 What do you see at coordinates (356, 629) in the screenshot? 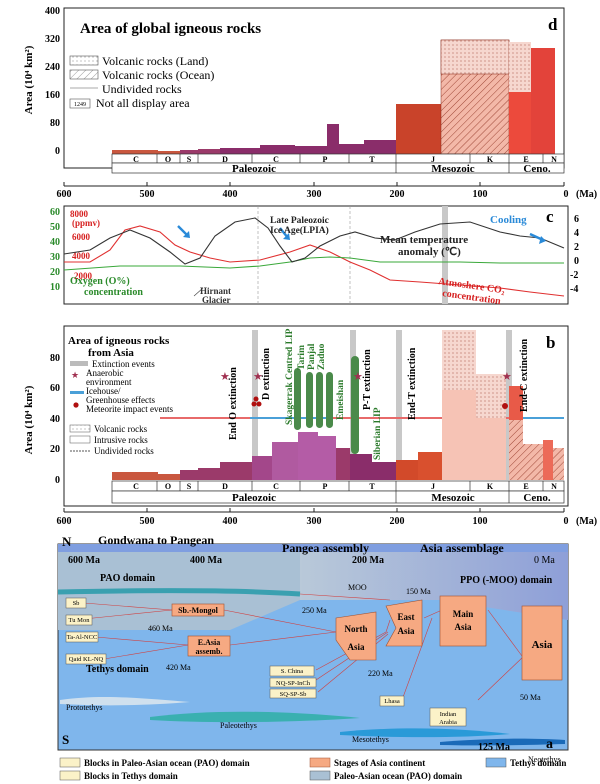
I see `stage-north-asia-label: North` at bounding box center [356, 629].